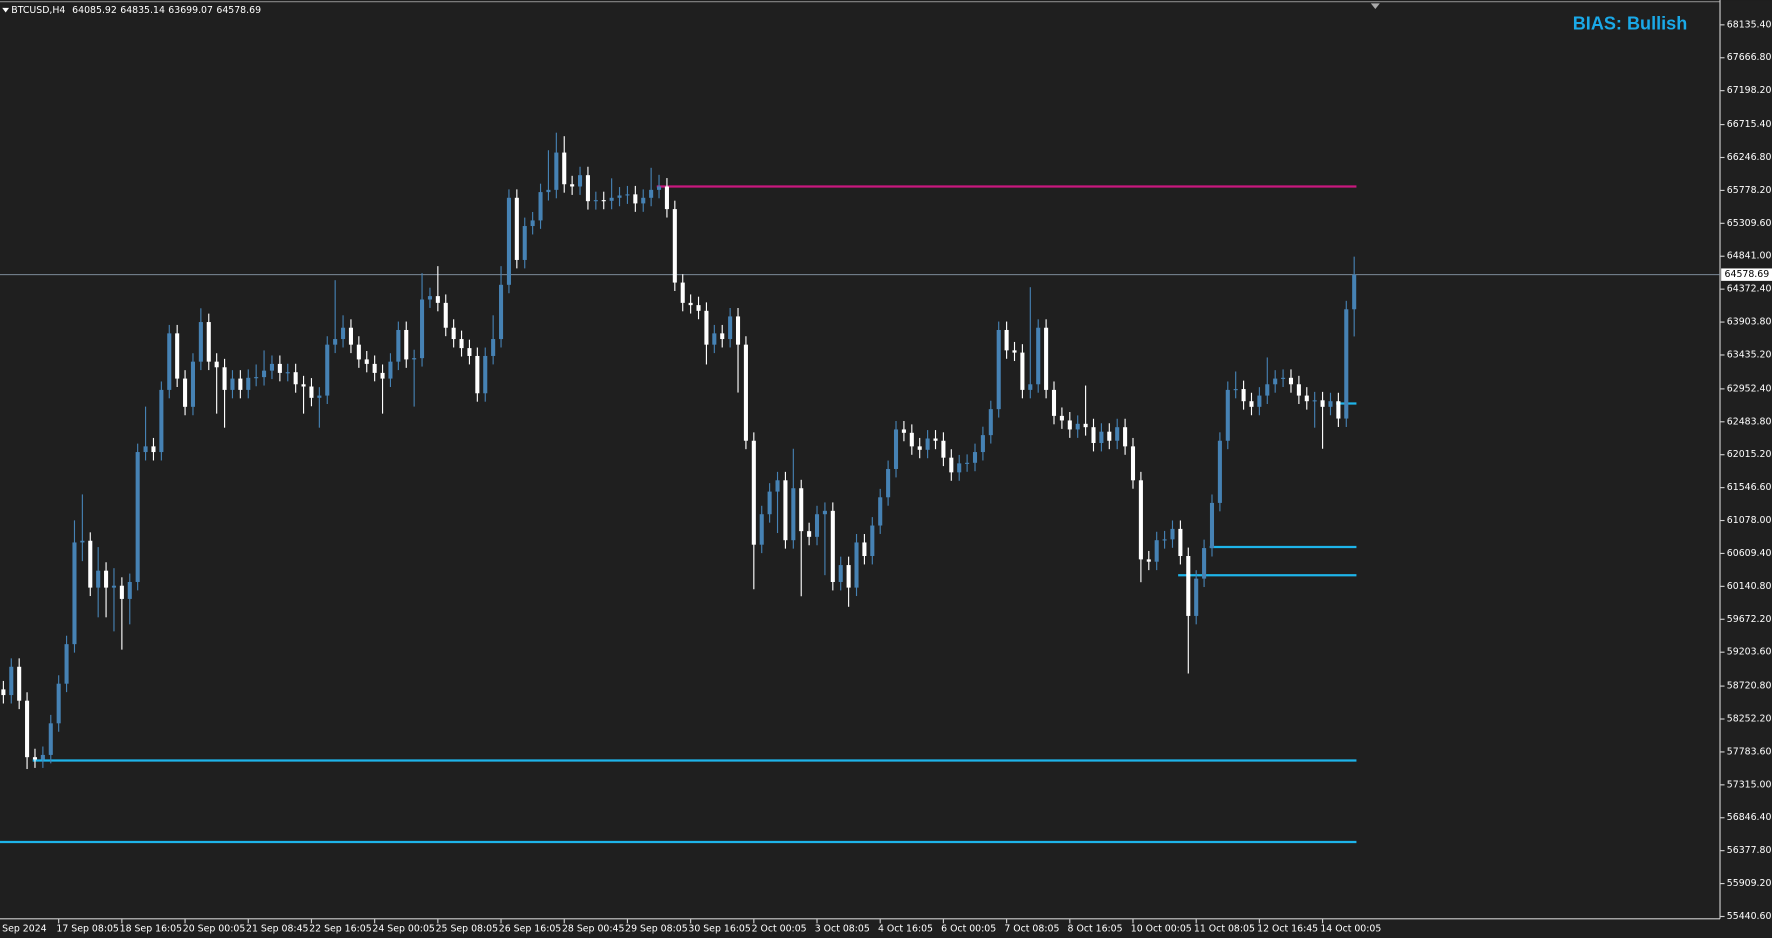  What do you see at coordinates (214, 928) in the screenshot?
I see `x-tick-label: 20 Sep 00:05` at bounding box center [214, 928].